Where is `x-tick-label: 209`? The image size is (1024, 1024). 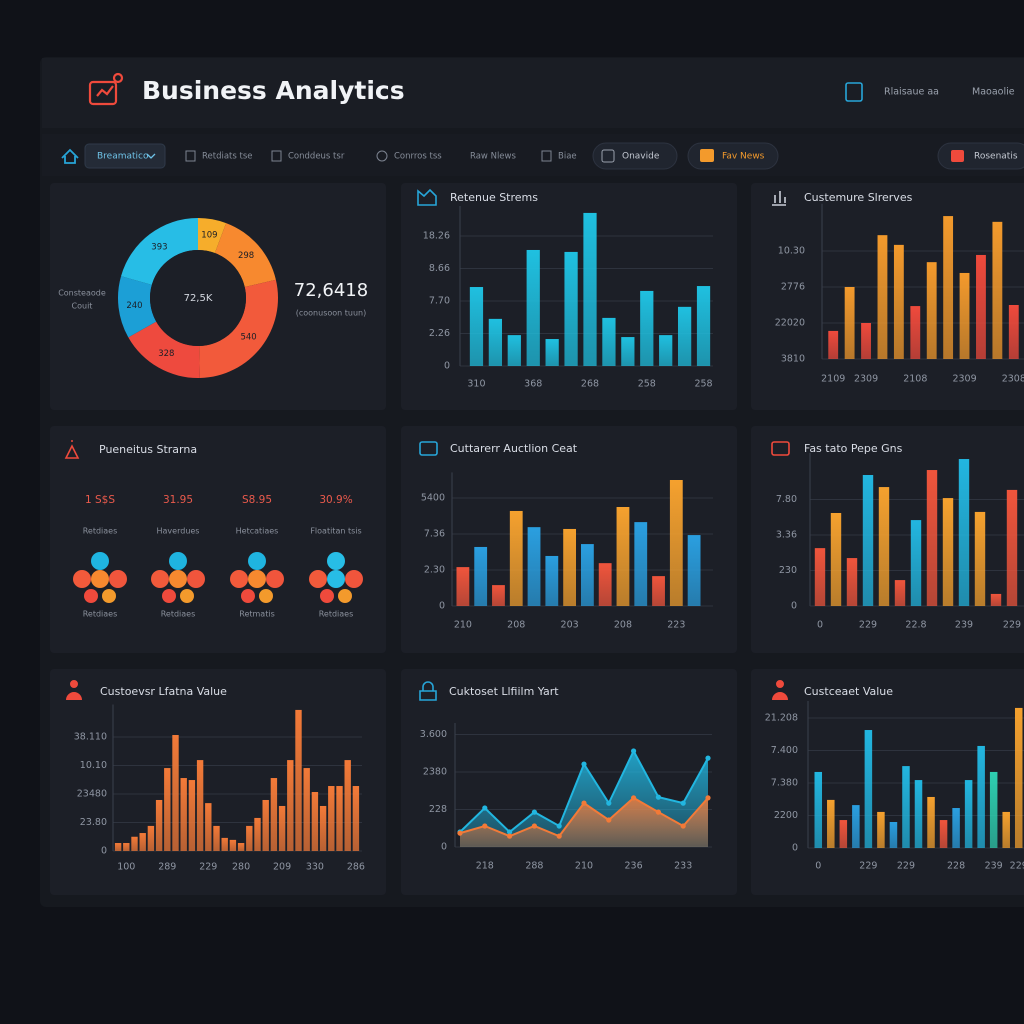 x-tick-label: 209 is located at coordinates (282, 867).